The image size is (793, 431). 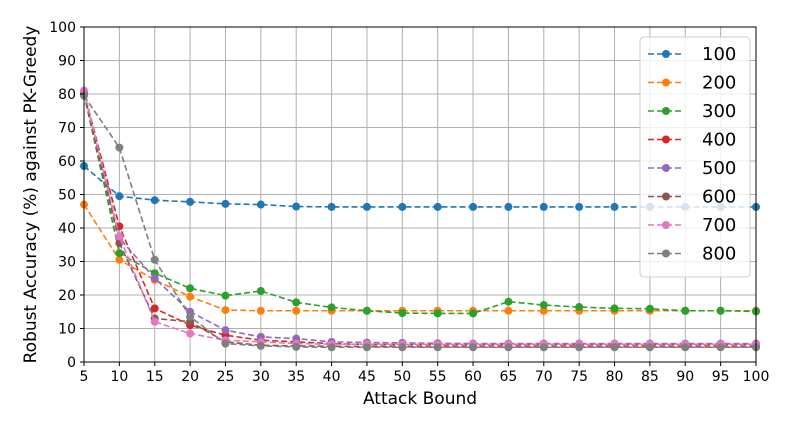 What do you see at coordinates (67, 129) in the screenshot?
I see `y-tick-label: 70` at bounding box center [67, 129].